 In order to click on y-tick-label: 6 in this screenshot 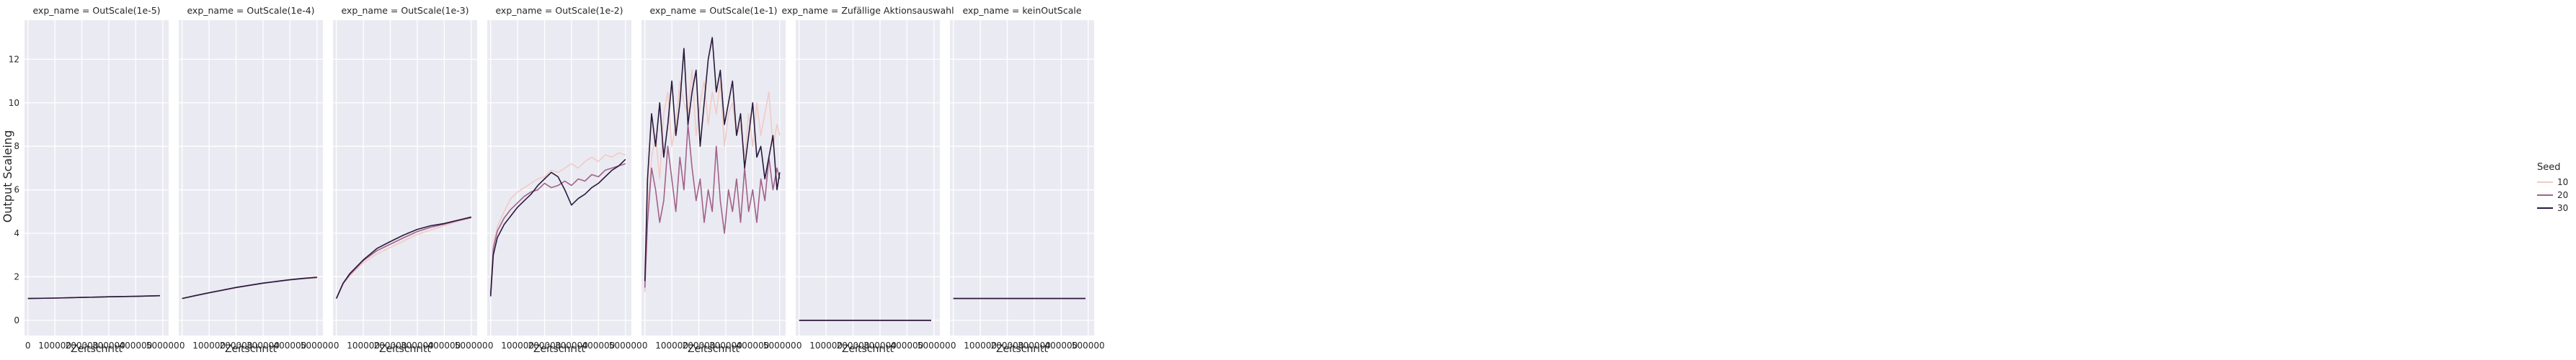, I will do `click(16, 190)`.